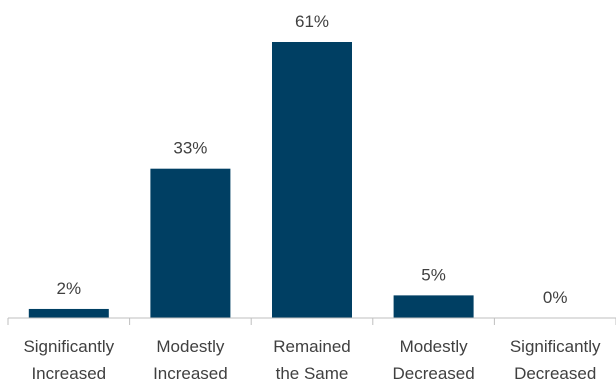  What do you see at coordinates (312, 21) in the screenshot?
I see `data-label: 61%` at bounding box center [312, 21].